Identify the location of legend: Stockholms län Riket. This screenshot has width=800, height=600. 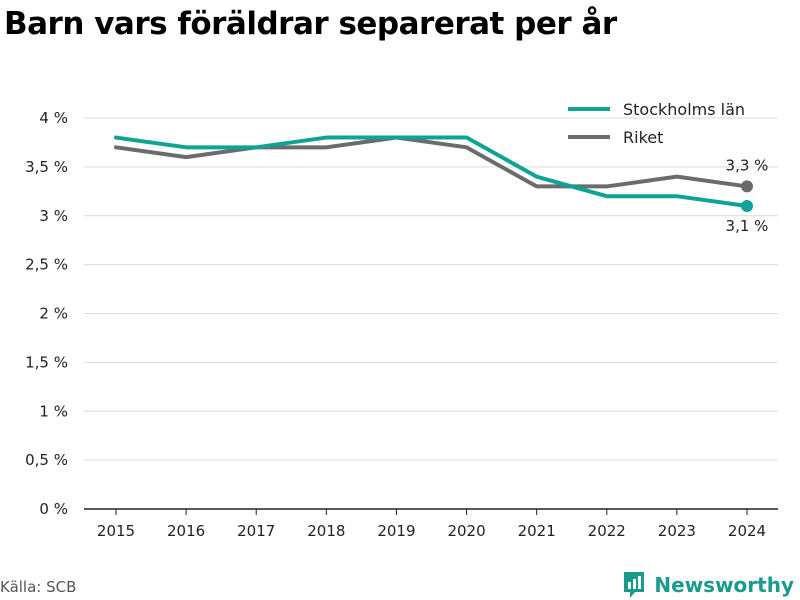
(656, 123).